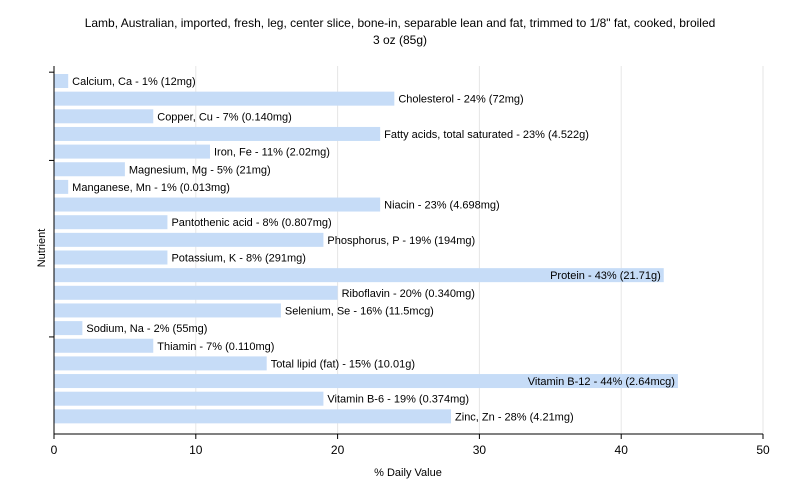  Describe the element at coordinates (398, 400) in the screenshot. I see `bar-label-18: Vitamin B-6 - 19% (0.374mg)` at that location.